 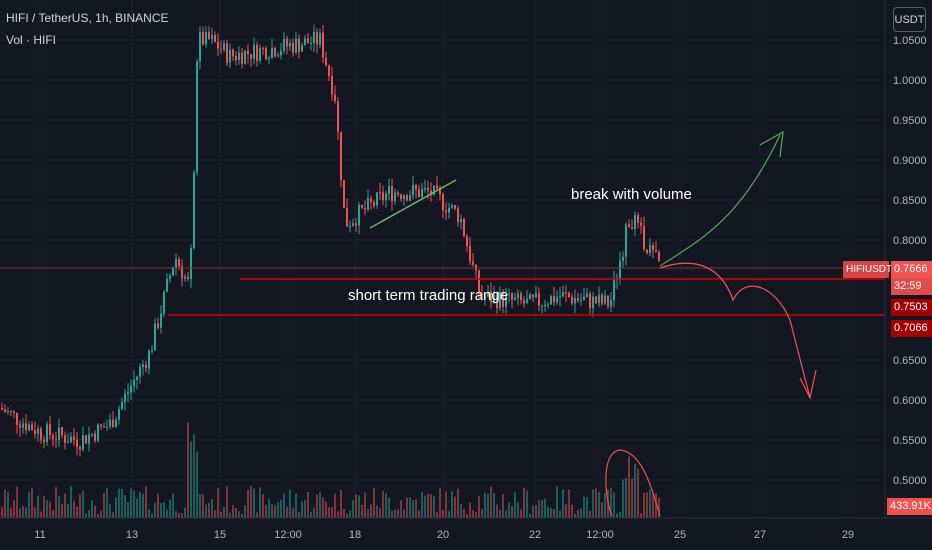 I want to click on price-tick-label: 1.0500, so click(x=910, y=41).